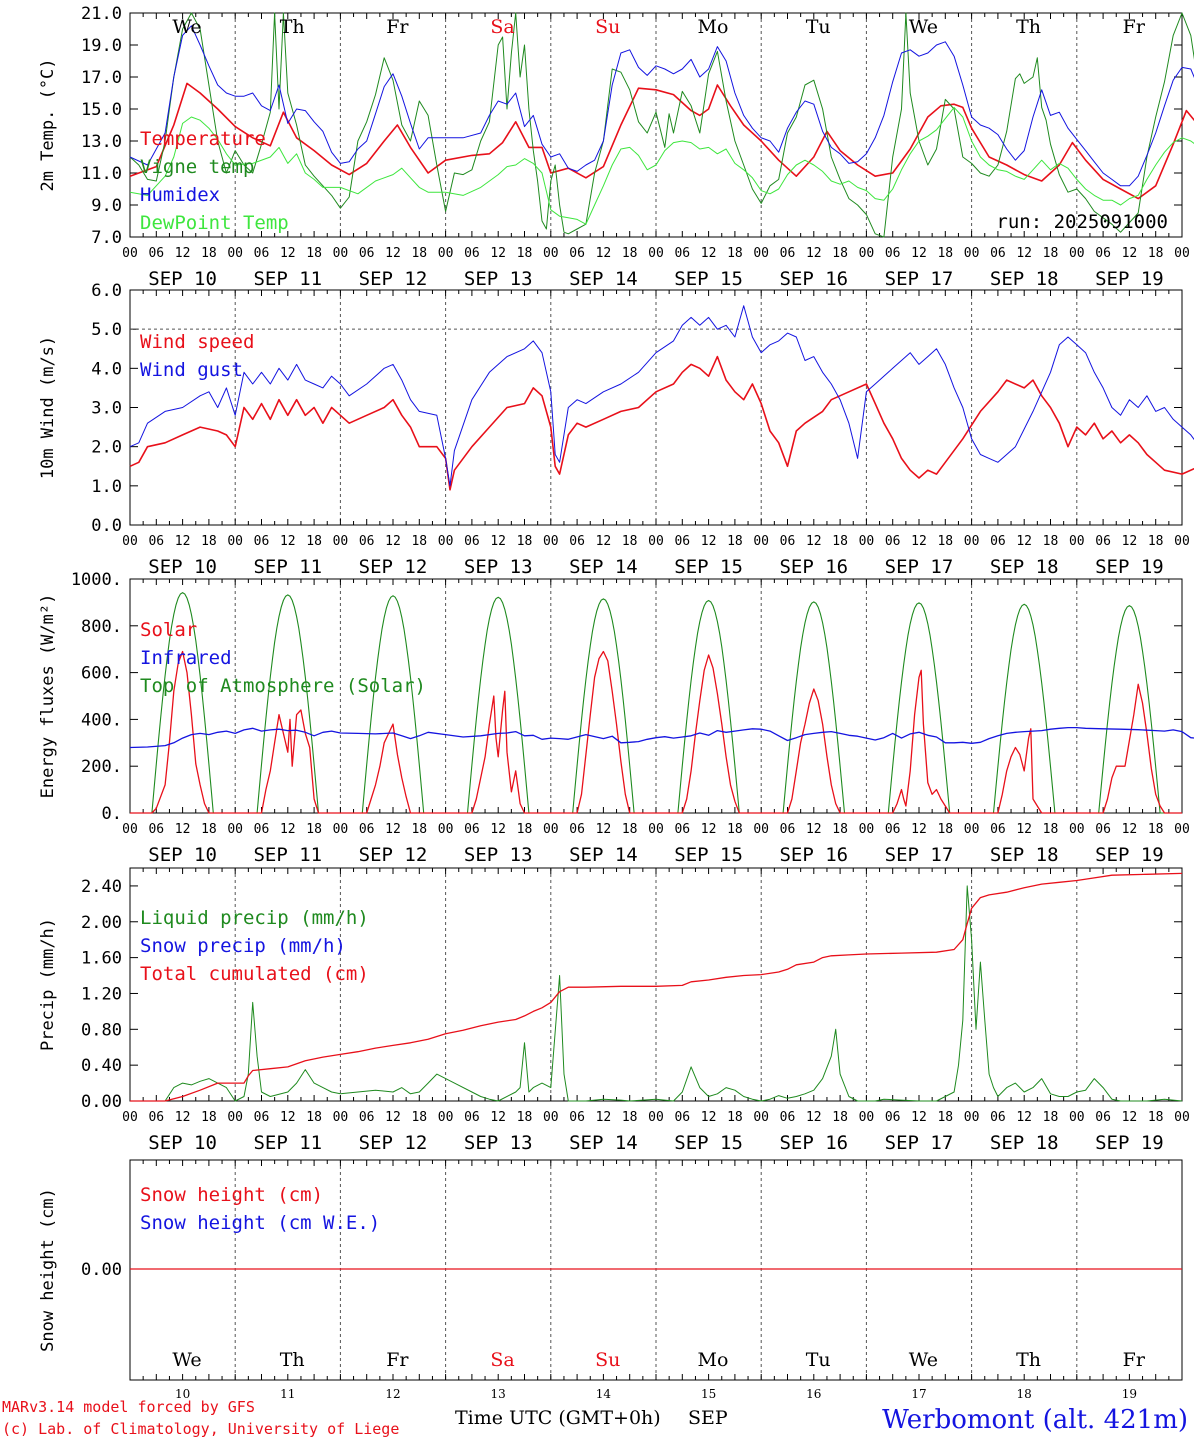 This screenshot has width=1194, height=1440. What do you see at coordinates (106, 238) in the screenshot?
I see `y-tick-label: 7.0` at bounding box center [106, 238].